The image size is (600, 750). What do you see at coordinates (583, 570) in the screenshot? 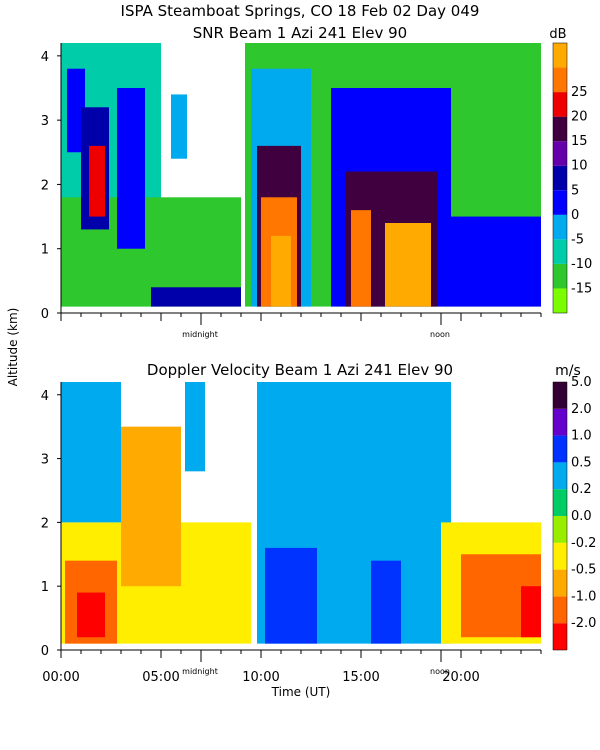
I see `velocity-colorbar-label: -0.5` at bounding box center [583, 570].